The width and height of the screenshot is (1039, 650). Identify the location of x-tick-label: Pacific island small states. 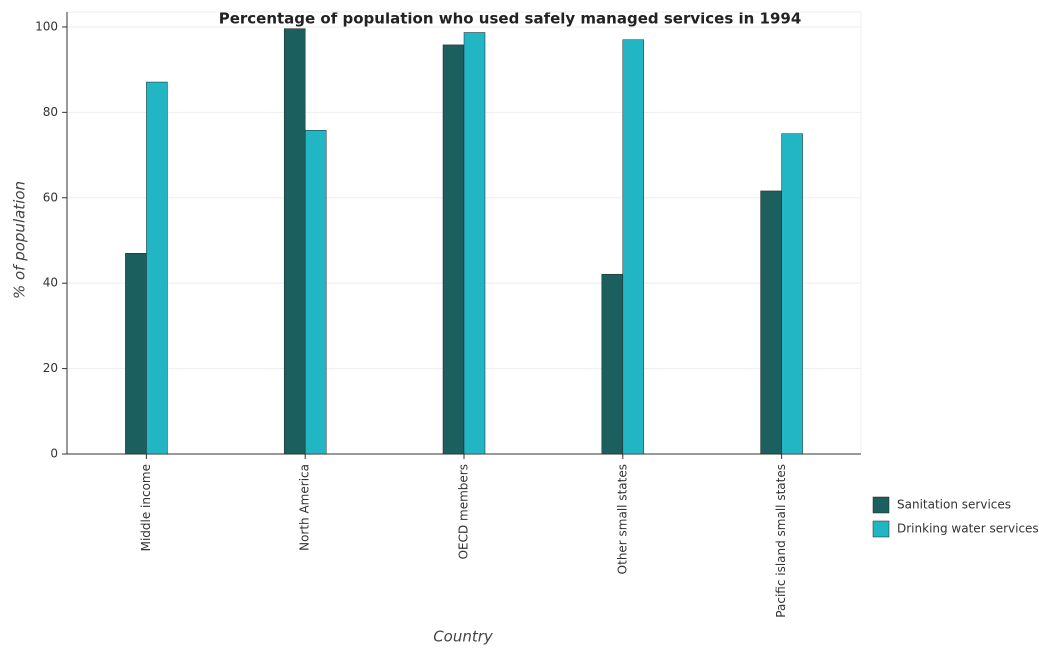
(781, 541).